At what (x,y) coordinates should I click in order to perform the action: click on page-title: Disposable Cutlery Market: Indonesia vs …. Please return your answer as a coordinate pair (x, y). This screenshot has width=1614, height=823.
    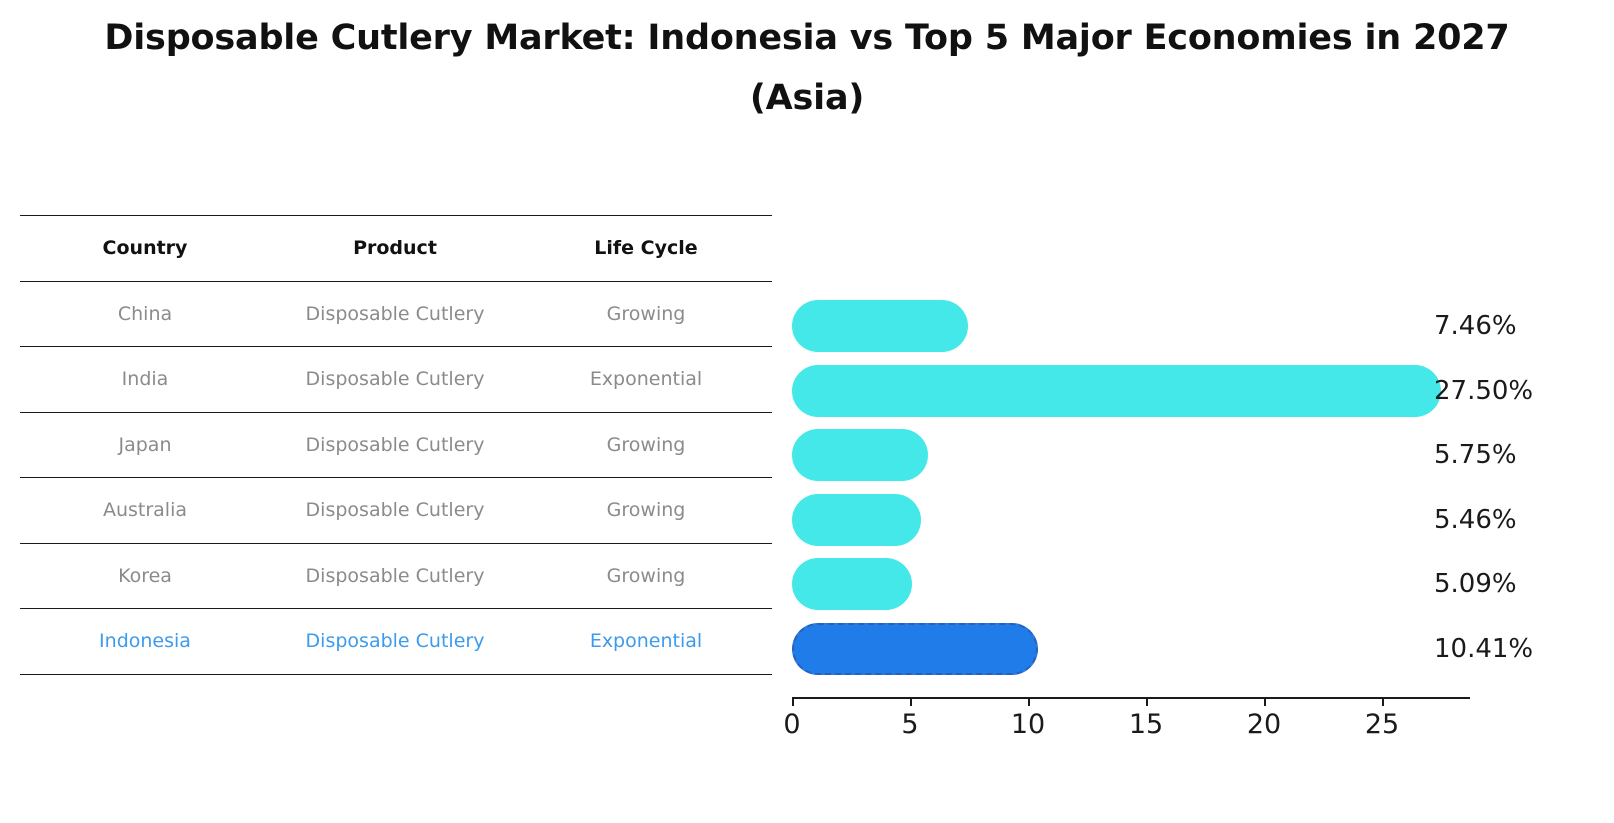
    Looking at the image, I should click on (807, 68).